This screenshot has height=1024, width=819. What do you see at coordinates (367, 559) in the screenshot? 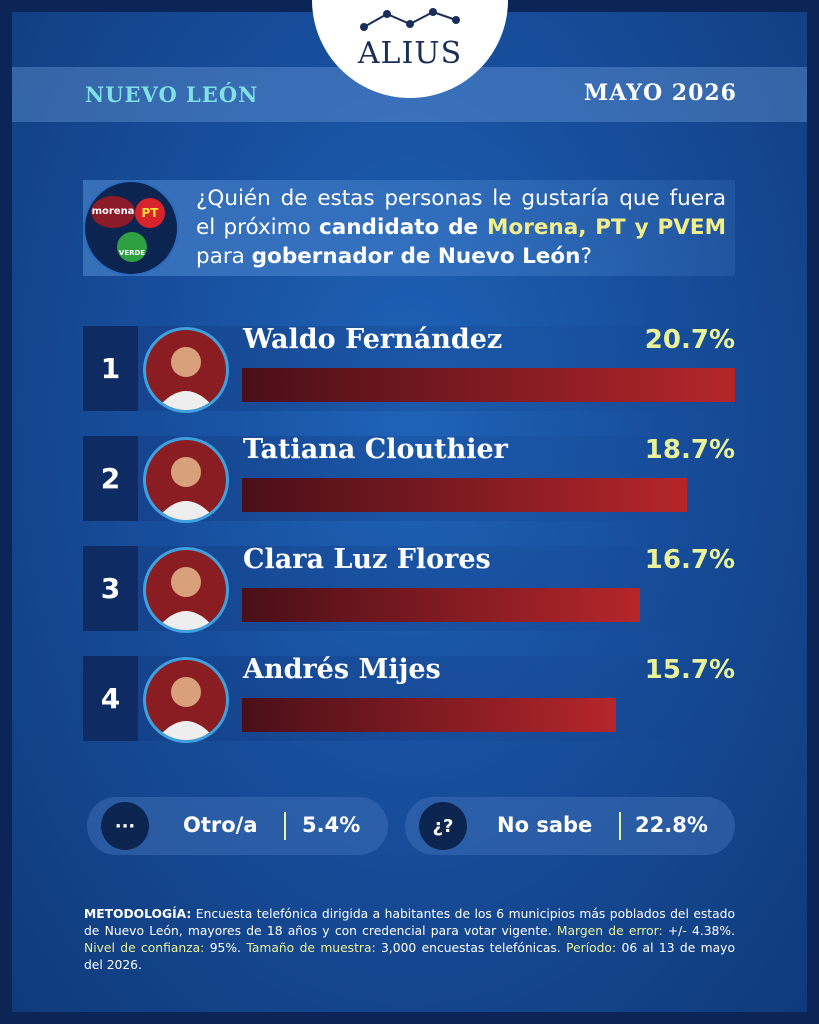
I see `candidate-name: Clara Luz Flores` at bounding box center [367, 559].